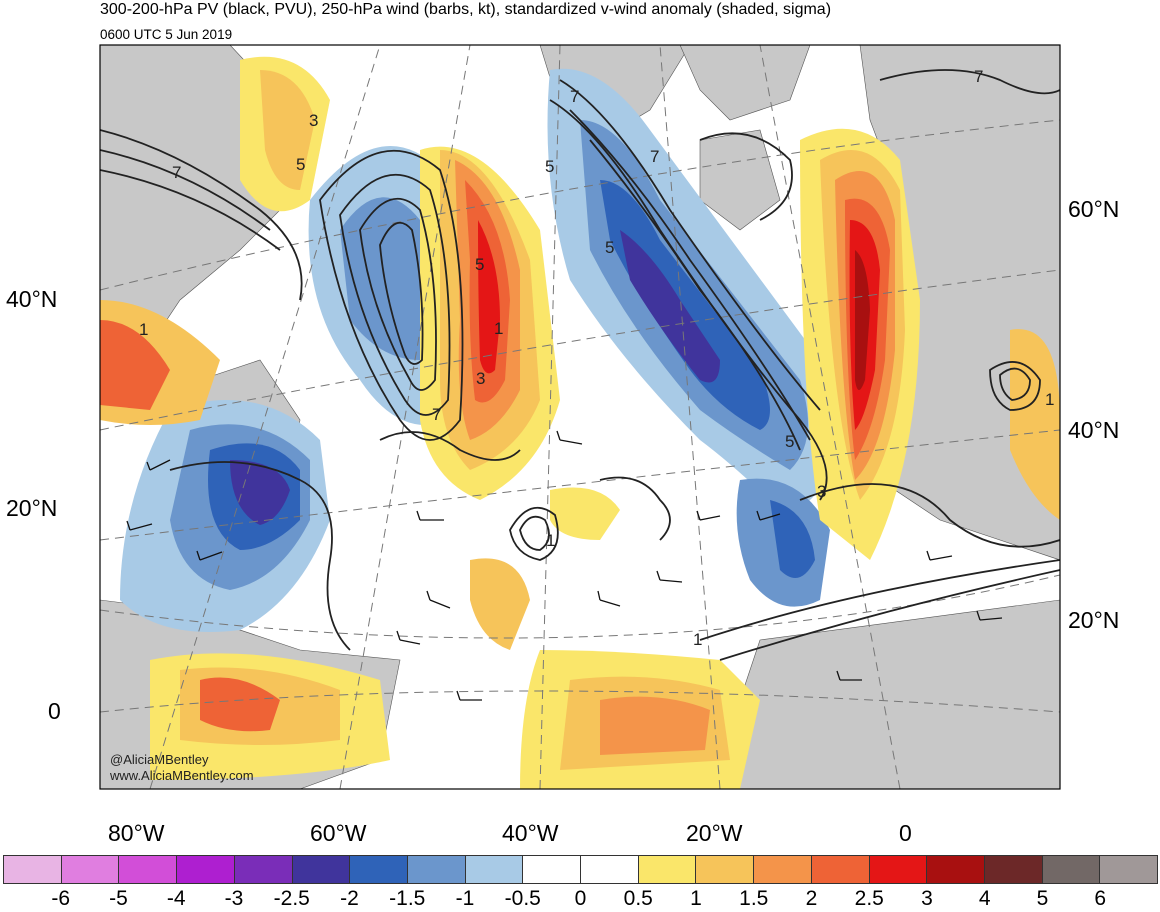 Image resolution: width=1160 pixels, height=912 pixels. I want to click on lon-label: 60°W, so click(338, 833).